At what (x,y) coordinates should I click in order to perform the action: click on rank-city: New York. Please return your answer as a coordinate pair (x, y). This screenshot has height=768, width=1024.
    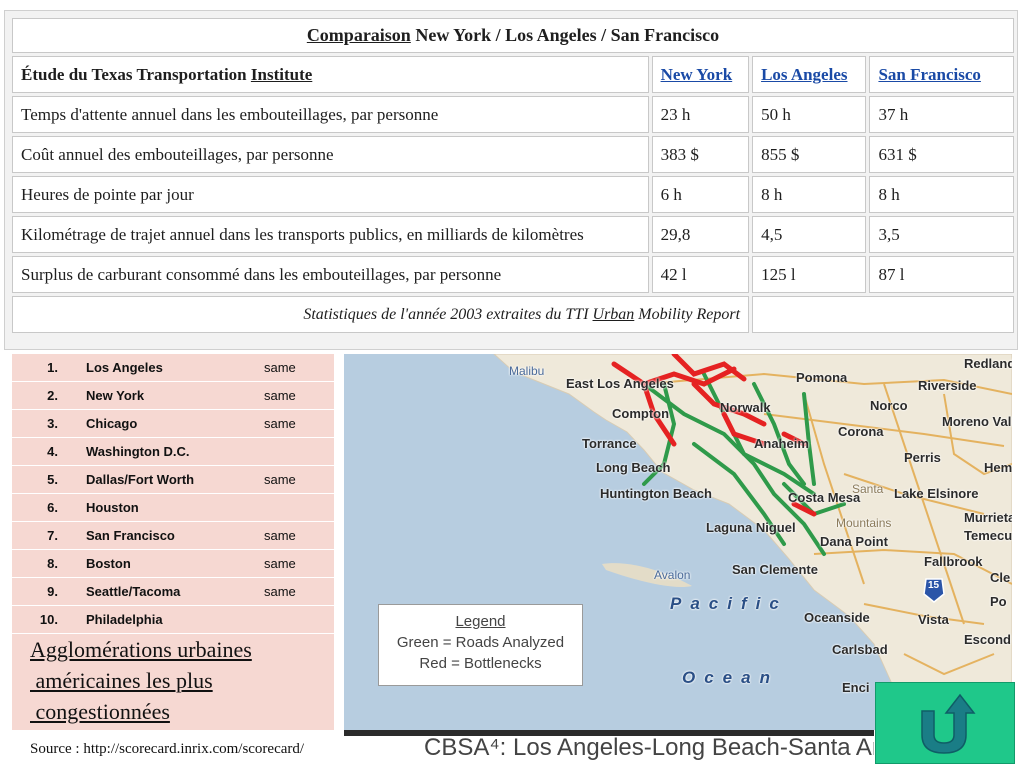
    Looking at the image, I should click on (166, 395).